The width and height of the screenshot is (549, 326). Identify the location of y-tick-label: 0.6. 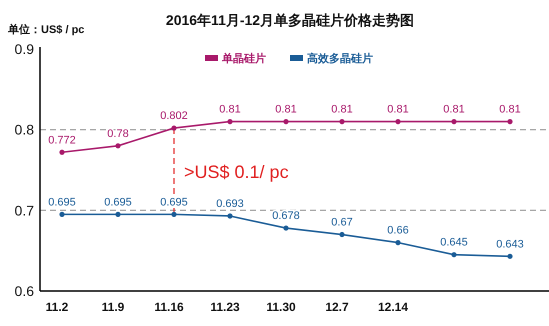
(24, 291).